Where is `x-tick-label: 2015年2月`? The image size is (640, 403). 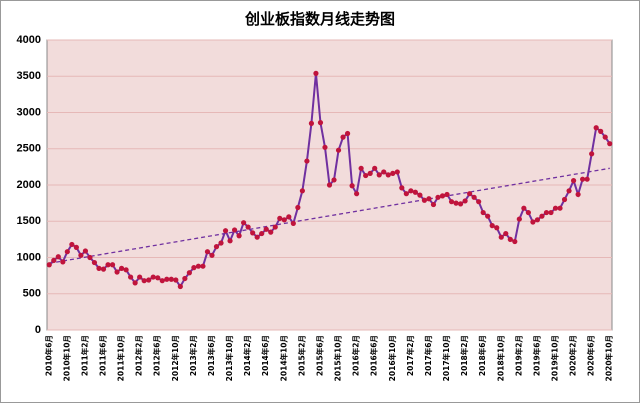
x-tick-label: 2015年2月 is located at coordinates (301, 355).